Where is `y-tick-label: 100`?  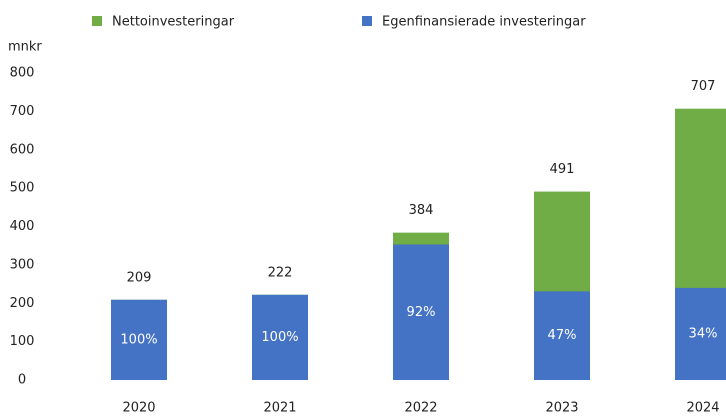 y-tick-label: 100 is located at coordinates (22, 341).